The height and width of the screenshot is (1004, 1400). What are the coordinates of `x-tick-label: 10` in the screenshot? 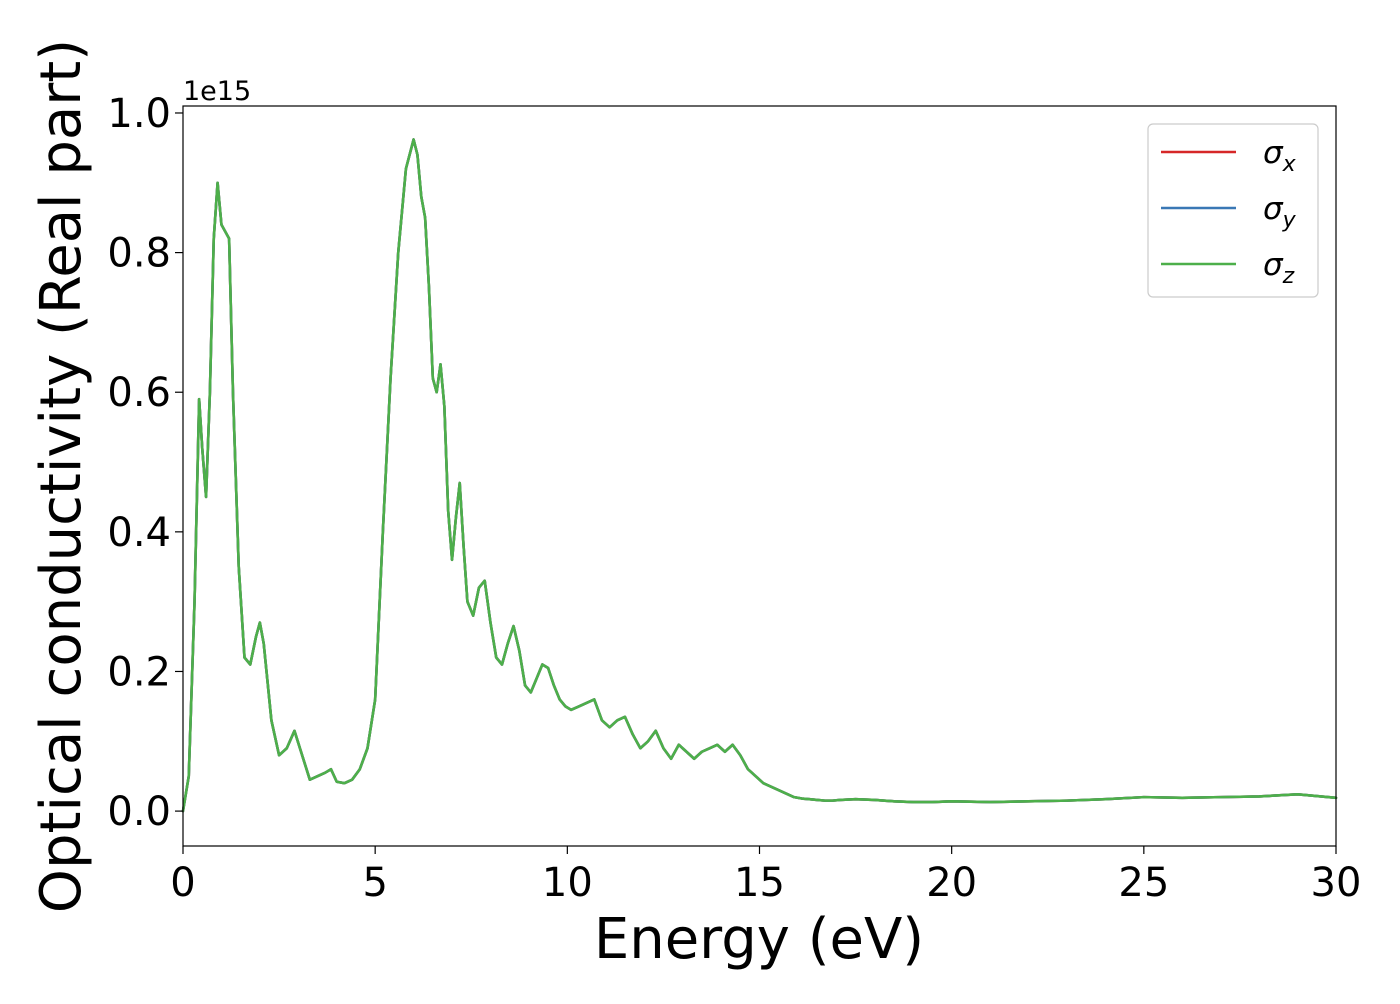 It's located at (567, 883).